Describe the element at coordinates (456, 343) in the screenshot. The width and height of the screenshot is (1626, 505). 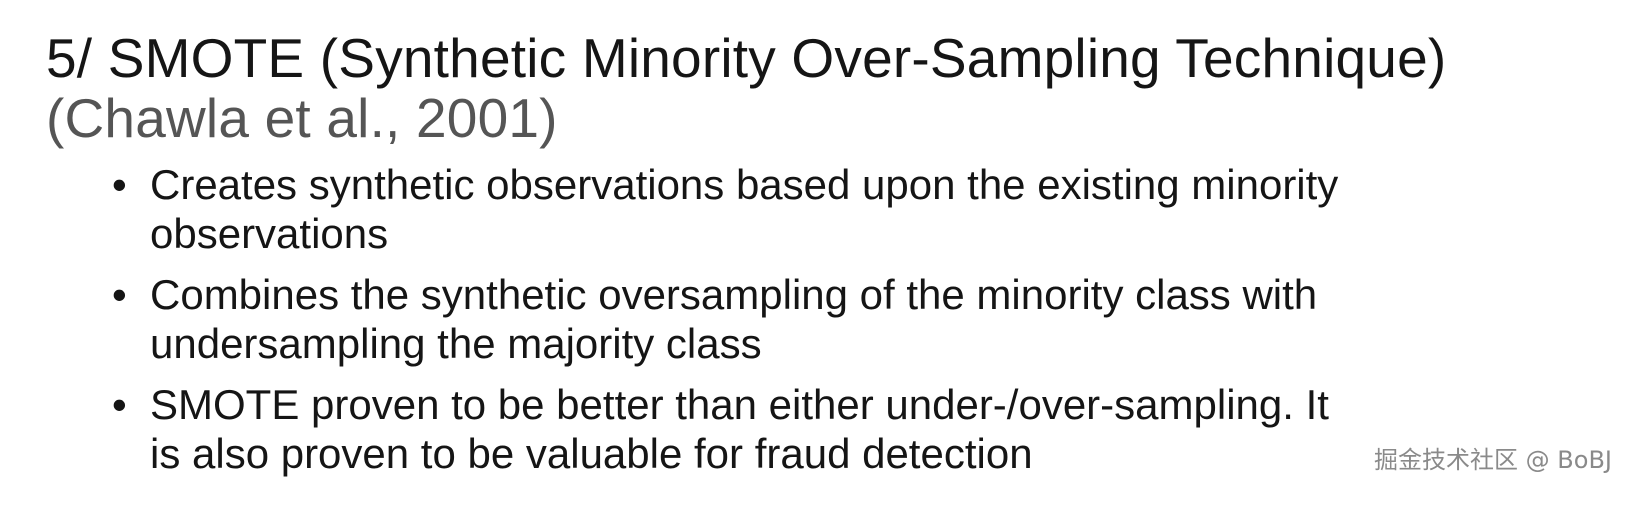
I see `bullet-text-line: undersampling the majority class` at that location.